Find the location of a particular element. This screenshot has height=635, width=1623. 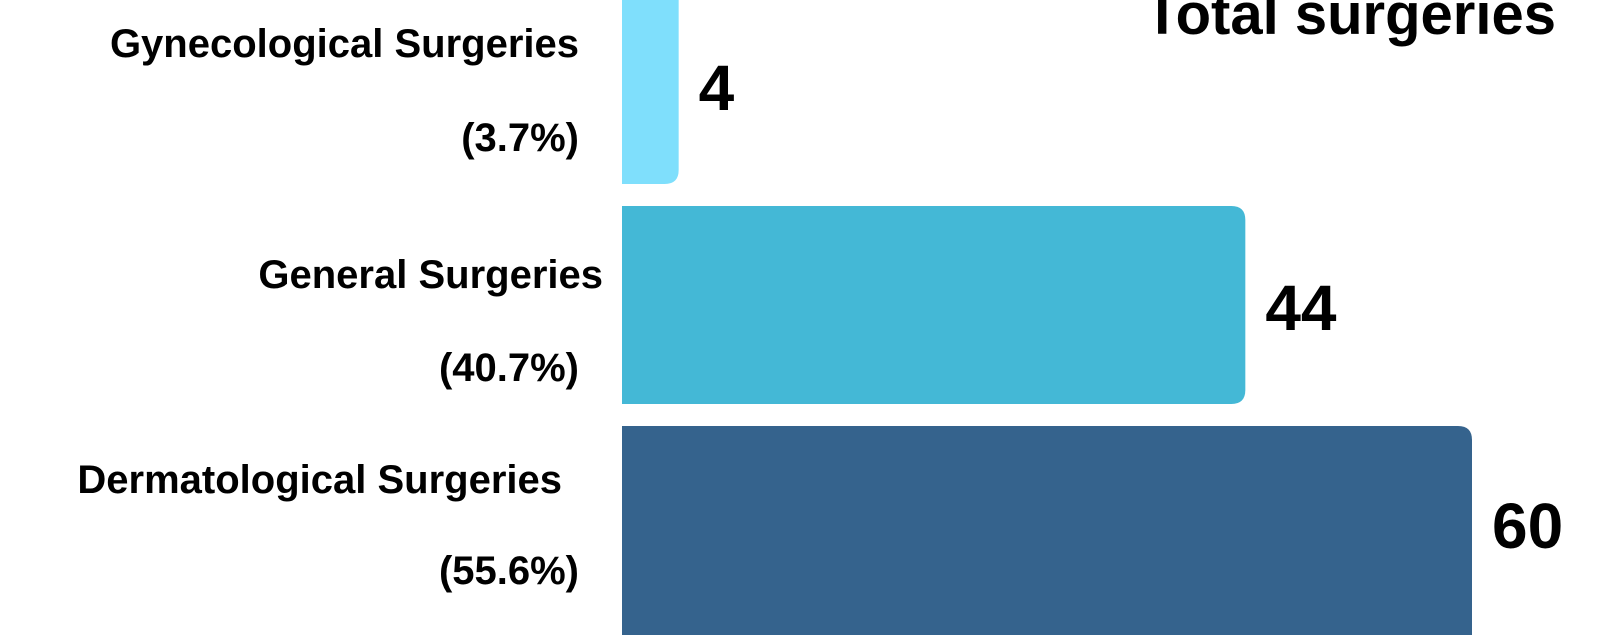

percent-label-gynecological-surgeries: (3.7%) is located at coordinates (520, 138).